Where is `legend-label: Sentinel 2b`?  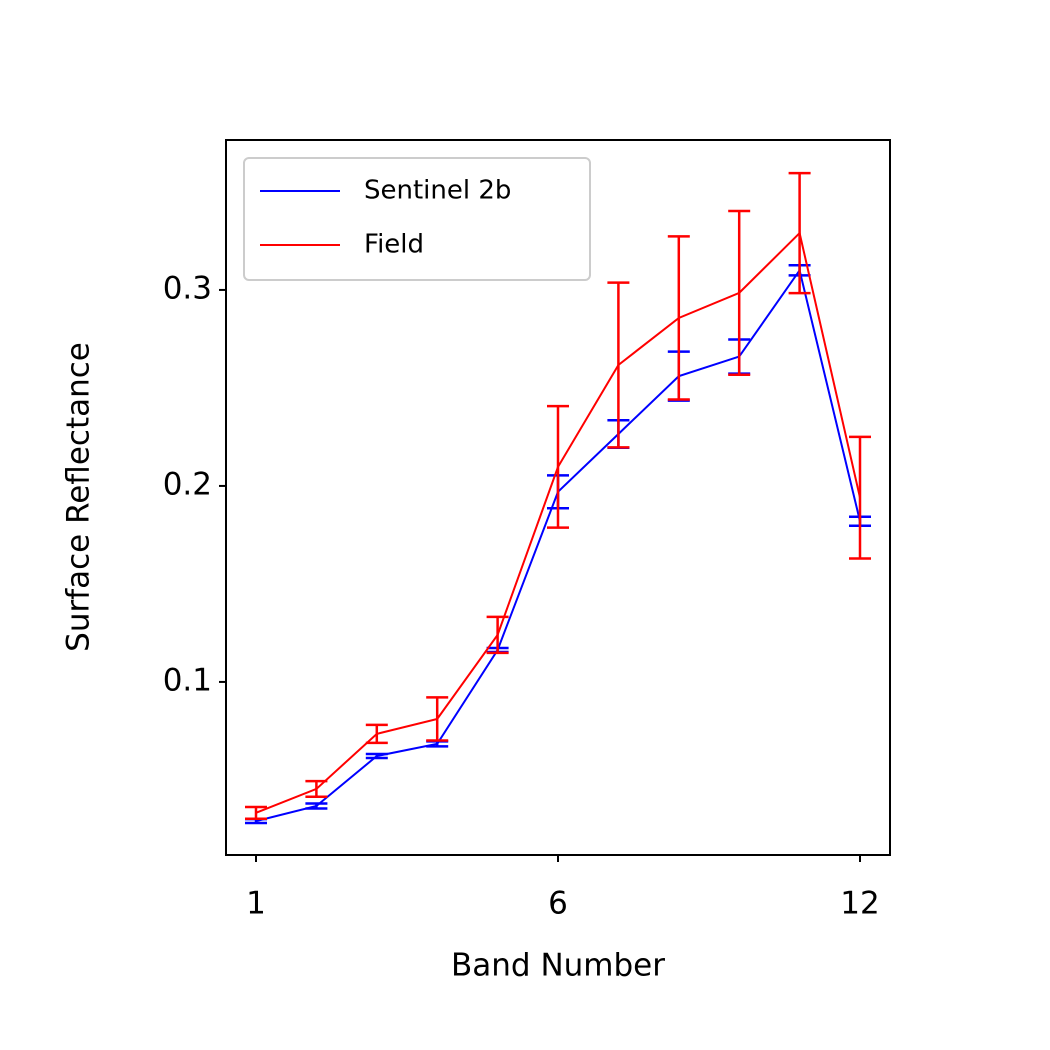
legend-label: Sentinel 2b is located at coordinates (437, 191).